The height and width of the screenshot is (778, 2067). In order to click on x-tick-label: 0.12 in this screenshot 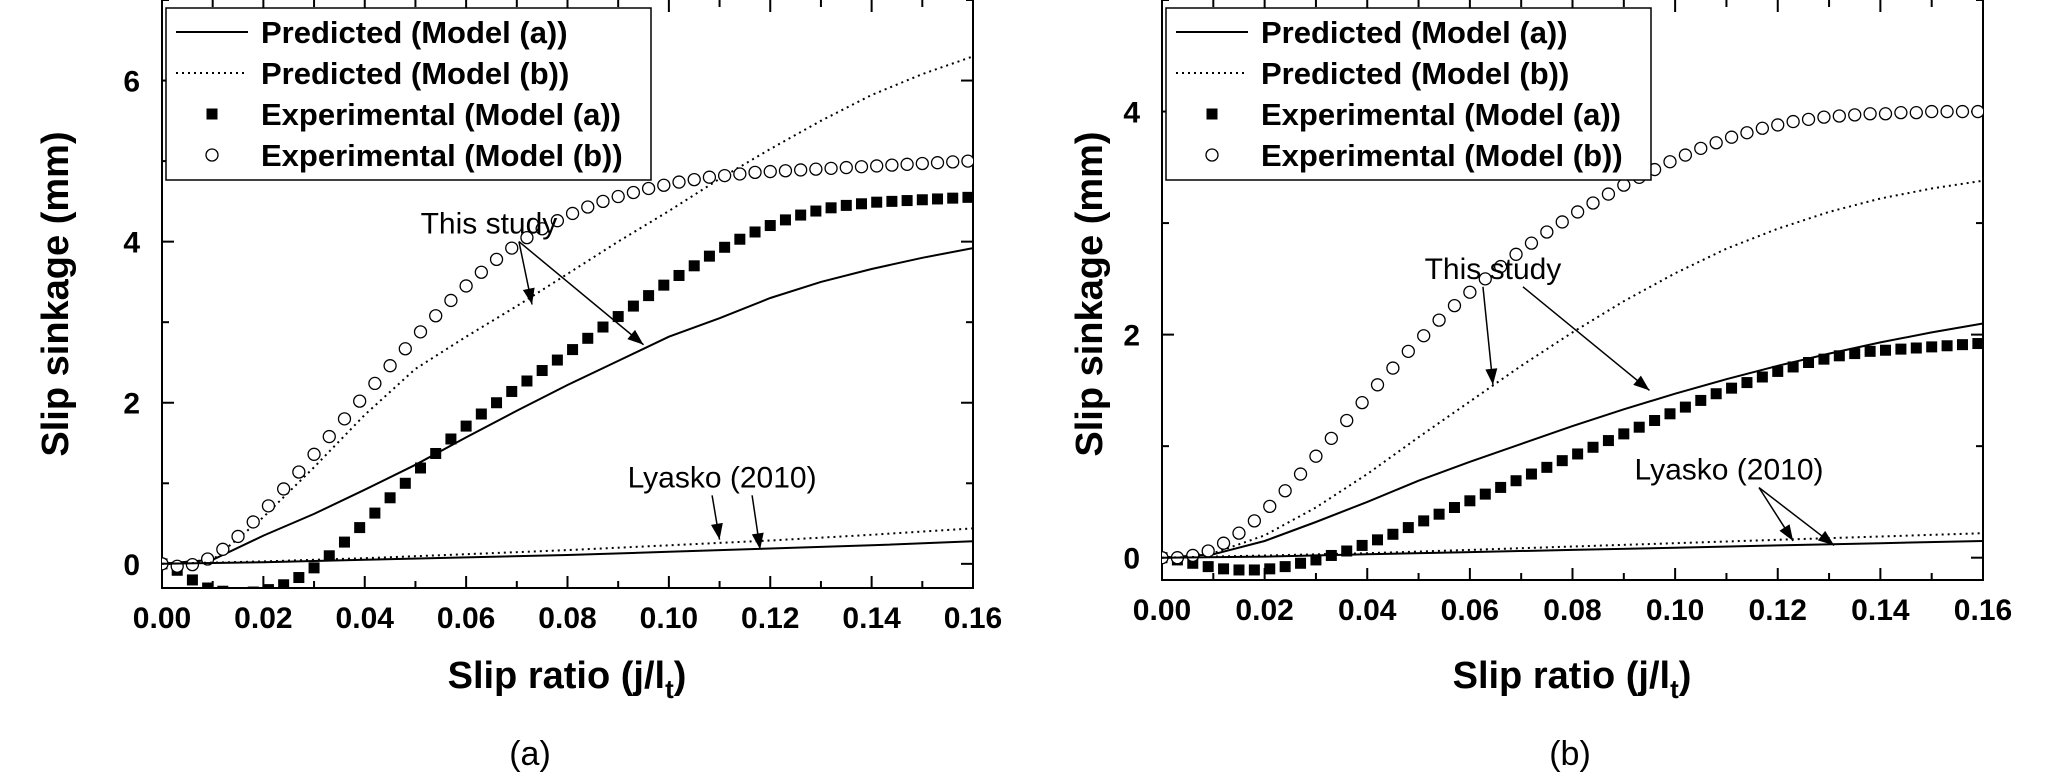, I will do `click(1778, 610)`.